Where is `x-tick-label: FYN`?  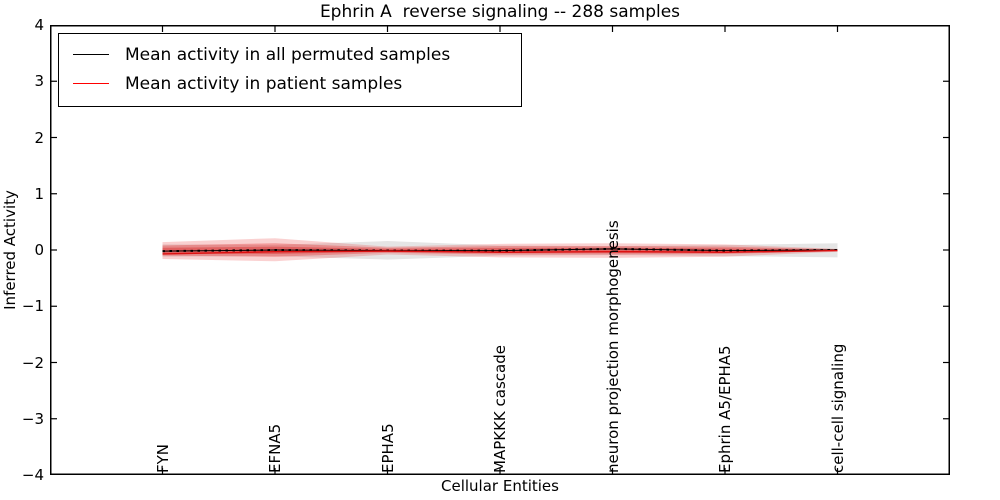 x-tick-label: FYN is located at coordinates (162, 458).